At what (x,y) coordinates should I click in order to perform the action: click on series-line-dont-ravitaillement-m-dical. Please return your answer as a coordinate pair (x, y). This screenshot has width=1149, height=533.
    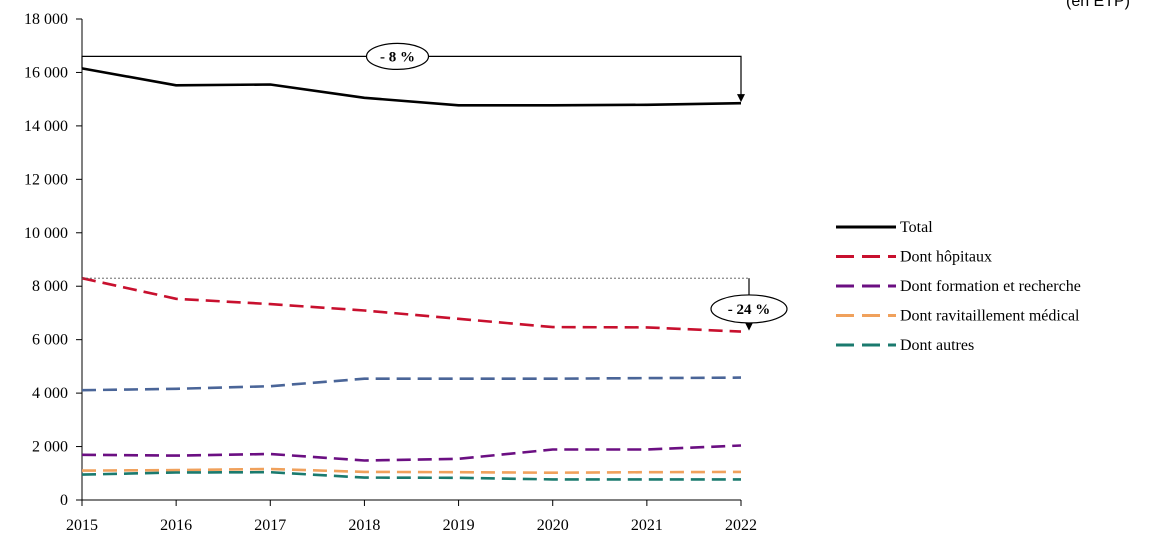
    Looking at the image, I should click on (411, 471).